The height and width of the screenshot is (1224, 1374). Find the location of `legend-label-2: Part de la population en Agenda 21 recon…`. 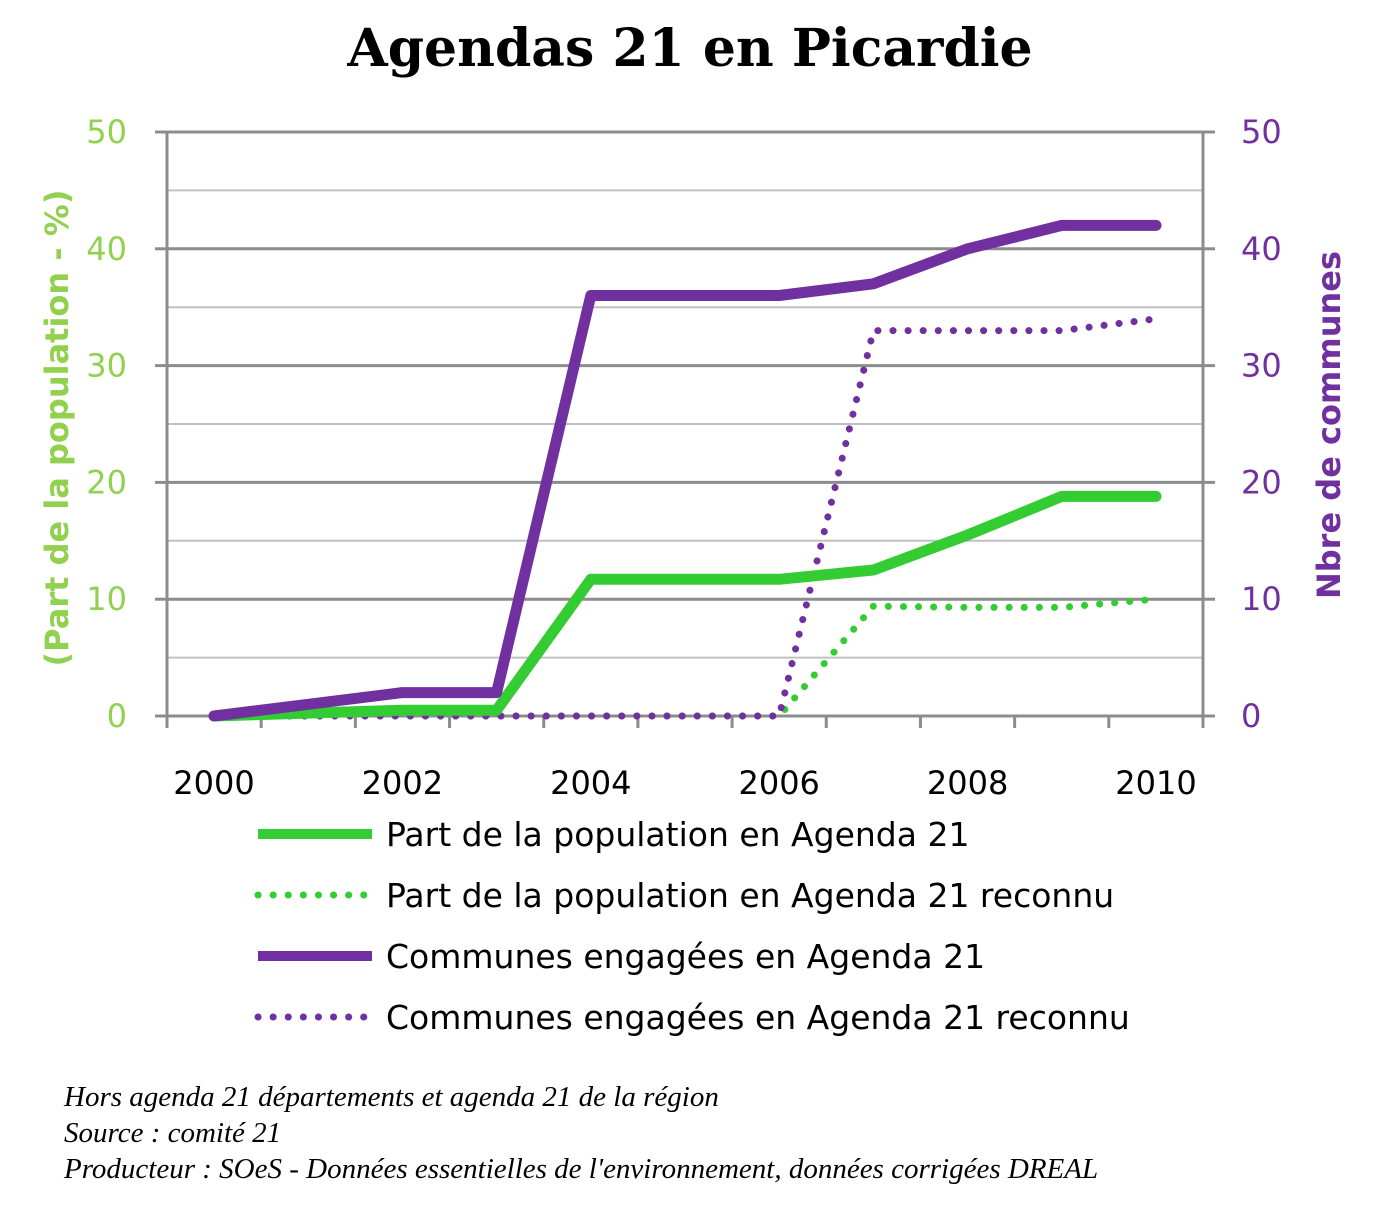

legend-label-2: Part de la population en Agenda 21 recon… is located at coordinates (750, 895).